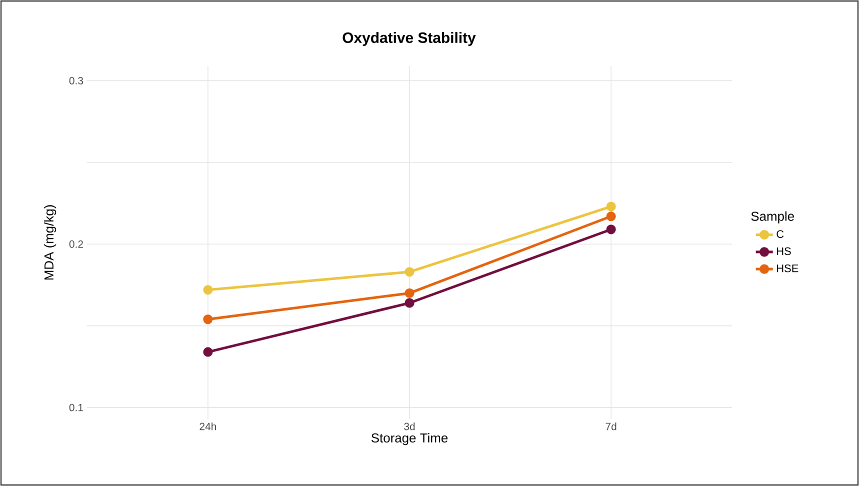 The height and width of the screenshot is (486, 859). I want to click on legend-label: C, so click(780, 234).